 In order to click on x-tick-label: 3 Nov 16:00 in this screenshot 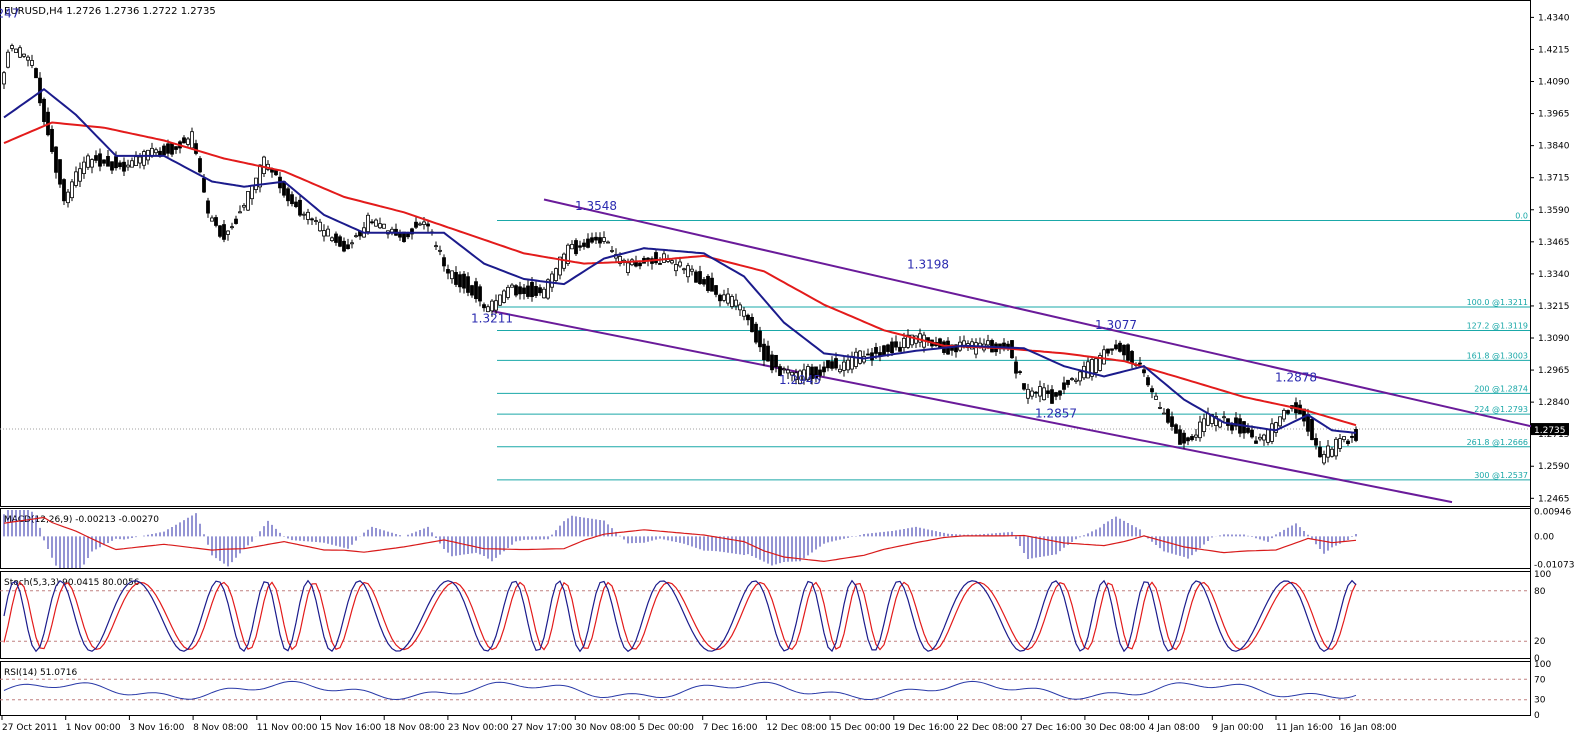, I will do `click(156, 728)`.